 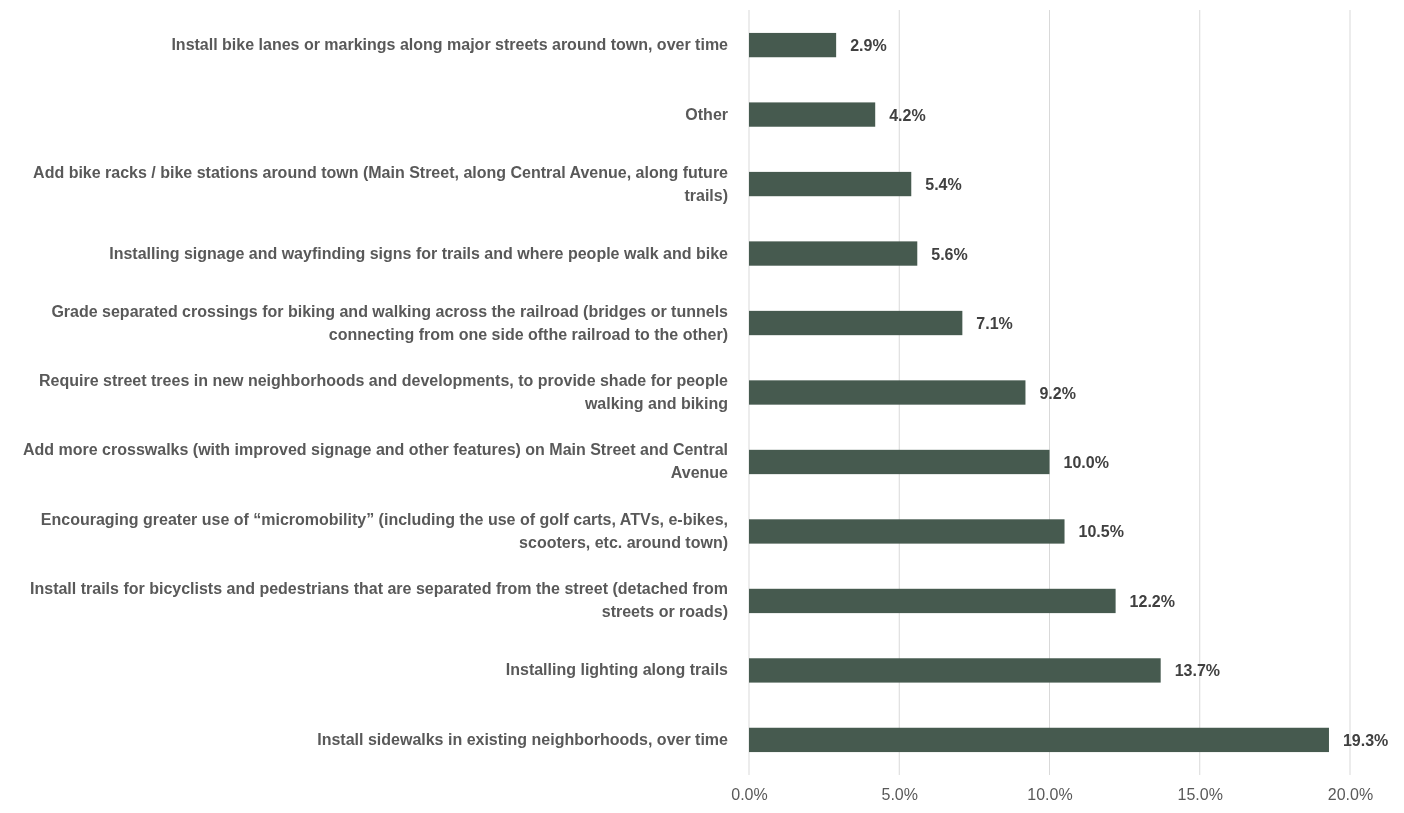 I want to click on data-label: 10.5%, so click(x=1101, y=532).